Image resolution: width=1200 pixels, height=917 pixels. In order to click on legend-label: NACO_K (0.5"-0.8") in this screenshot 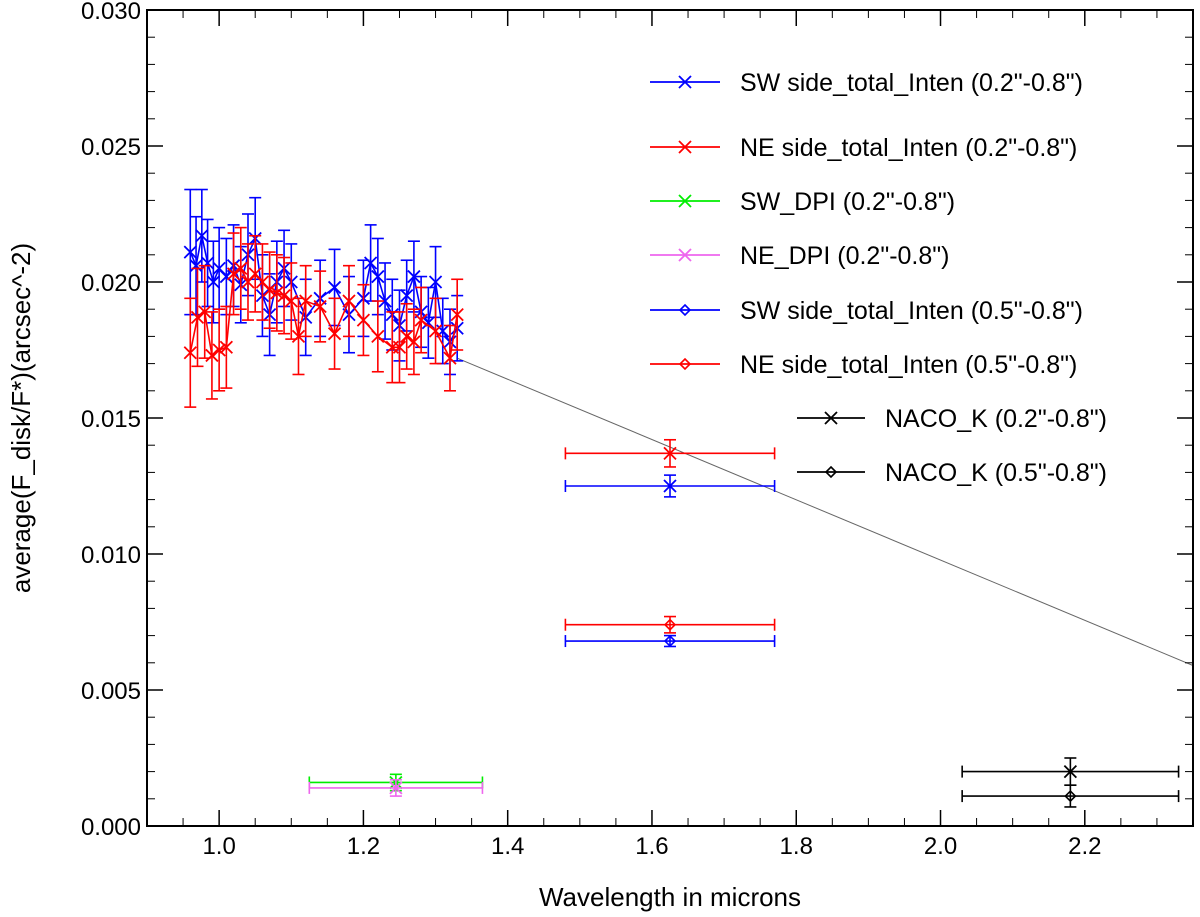, I will do `click(996, 473)`.